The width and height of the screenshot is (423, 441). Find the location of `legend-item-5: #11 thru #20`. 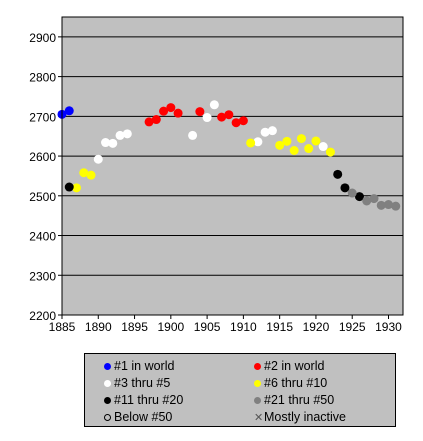

legend-item-5: #11 thru #20 is located at coordinates (143, 400).